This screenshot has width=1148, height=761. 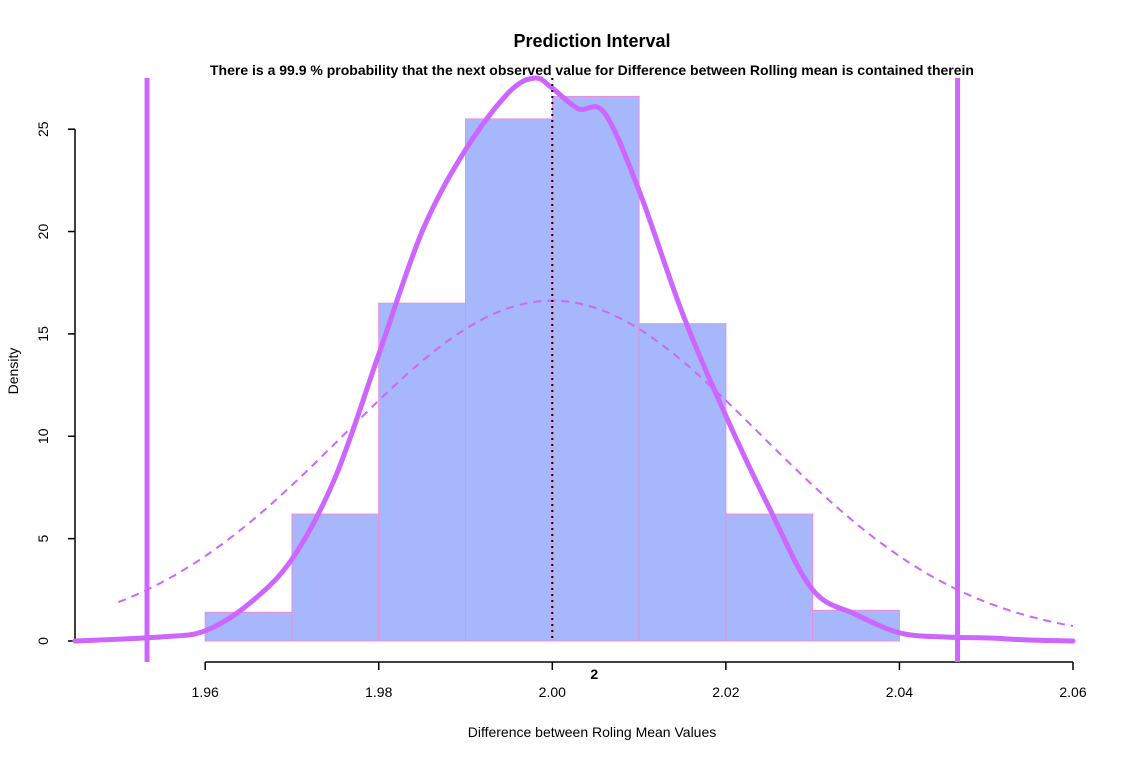 What do you see at coordinates (205, 692) in the screenshot?
I see `x-tick-label: 1.96` at bounding box center [205, 692].